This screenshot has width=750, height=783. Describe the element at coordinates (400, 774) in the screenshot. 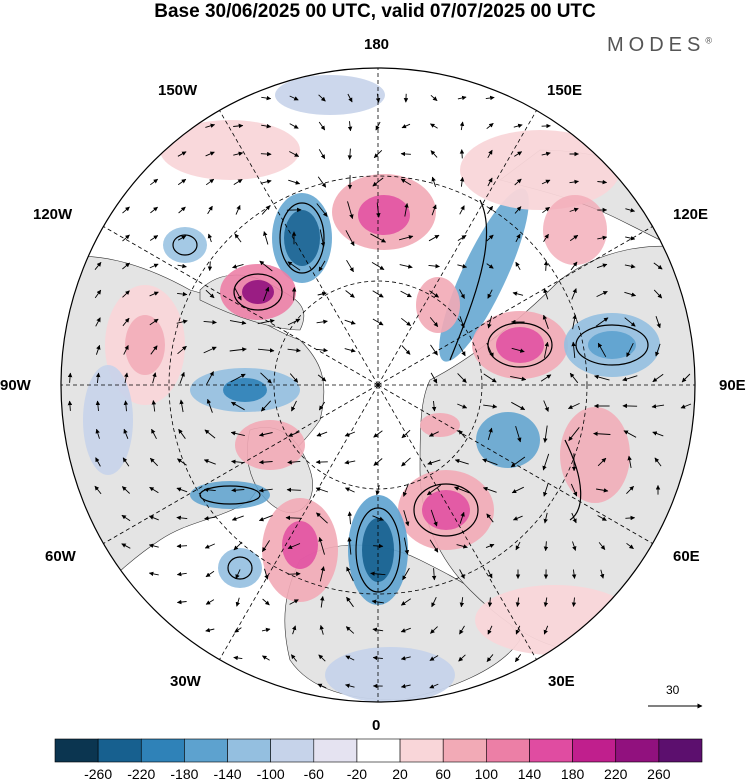

I see `colorbar-tick-label: 20` at that location.